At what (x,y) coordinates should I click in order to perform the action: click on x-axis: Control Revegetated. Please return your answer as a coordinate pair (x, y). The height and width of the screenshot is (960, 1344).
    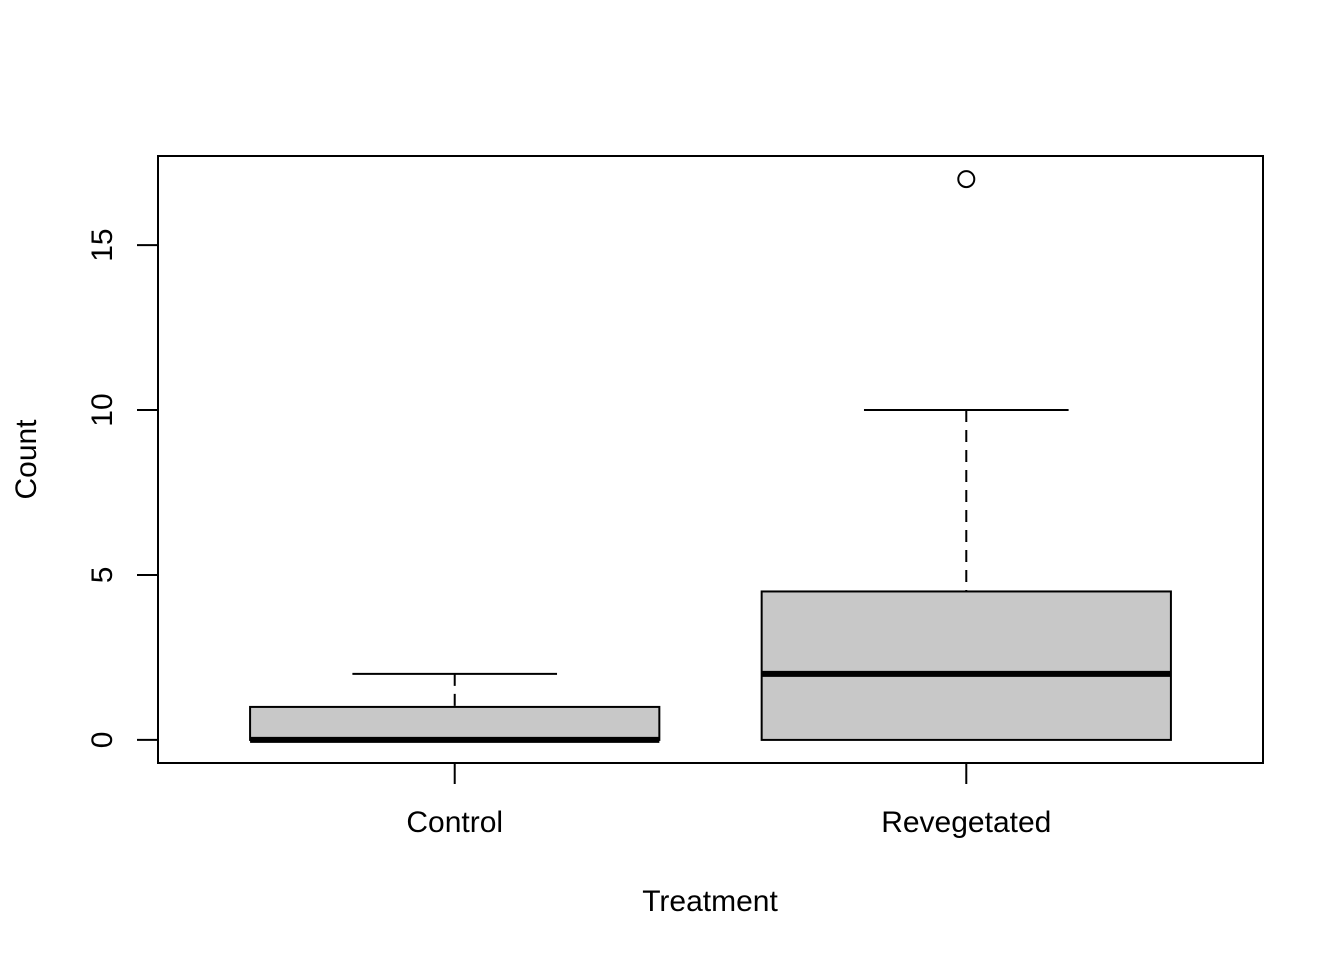
    Looking at the image, I should click on (728, 801).